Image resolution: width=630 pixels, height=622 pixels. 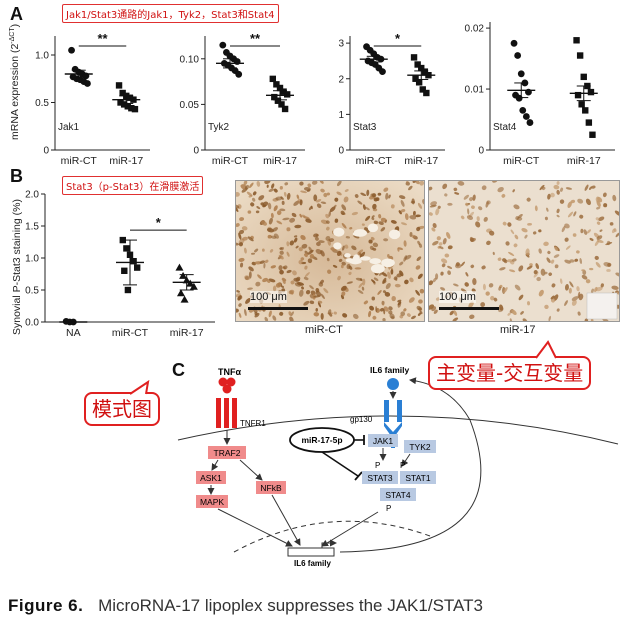 I want to click on tyk2-point, so click(x=280, y=88).